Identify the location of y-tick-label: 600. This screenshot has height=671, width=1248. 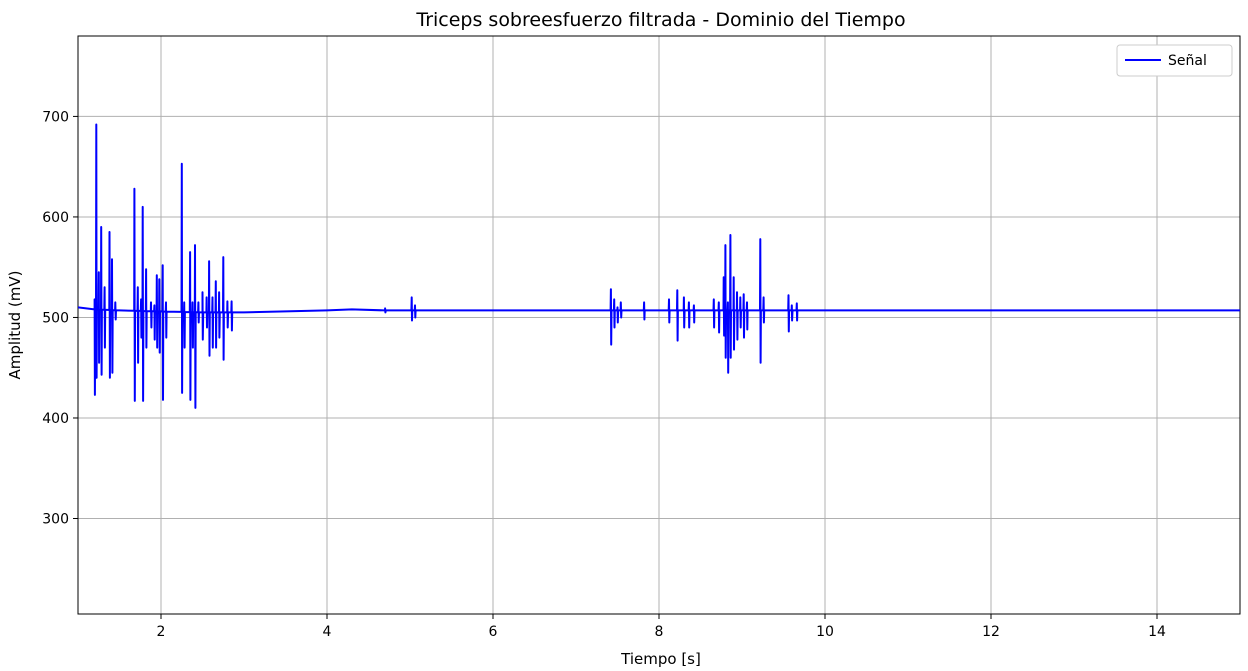
(55, 218).